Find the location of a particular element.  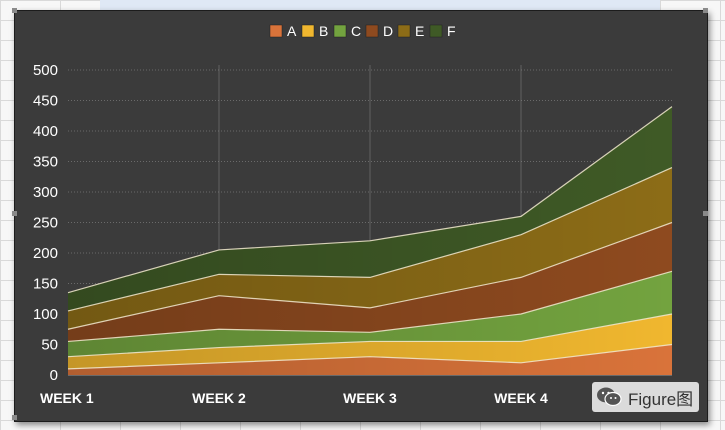

y-tick-label: 350 is located at coordinates (45, 162).